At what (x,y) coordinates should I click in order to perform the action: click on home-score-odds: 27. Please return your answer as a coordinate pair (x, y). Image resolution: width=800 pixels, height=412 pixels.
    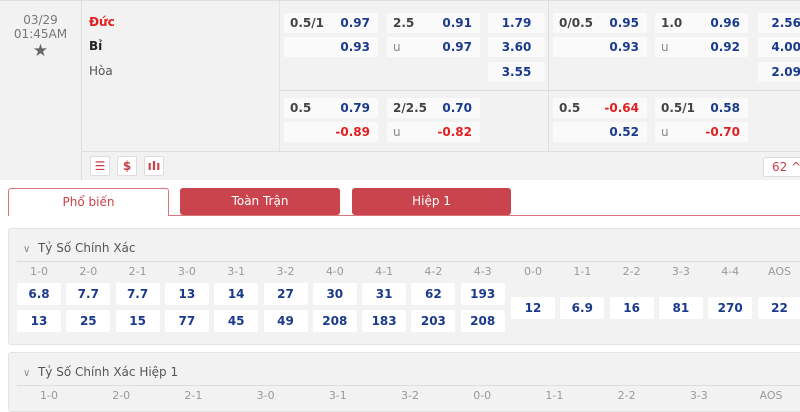
    Looking at the image, I should click on (286, 294).